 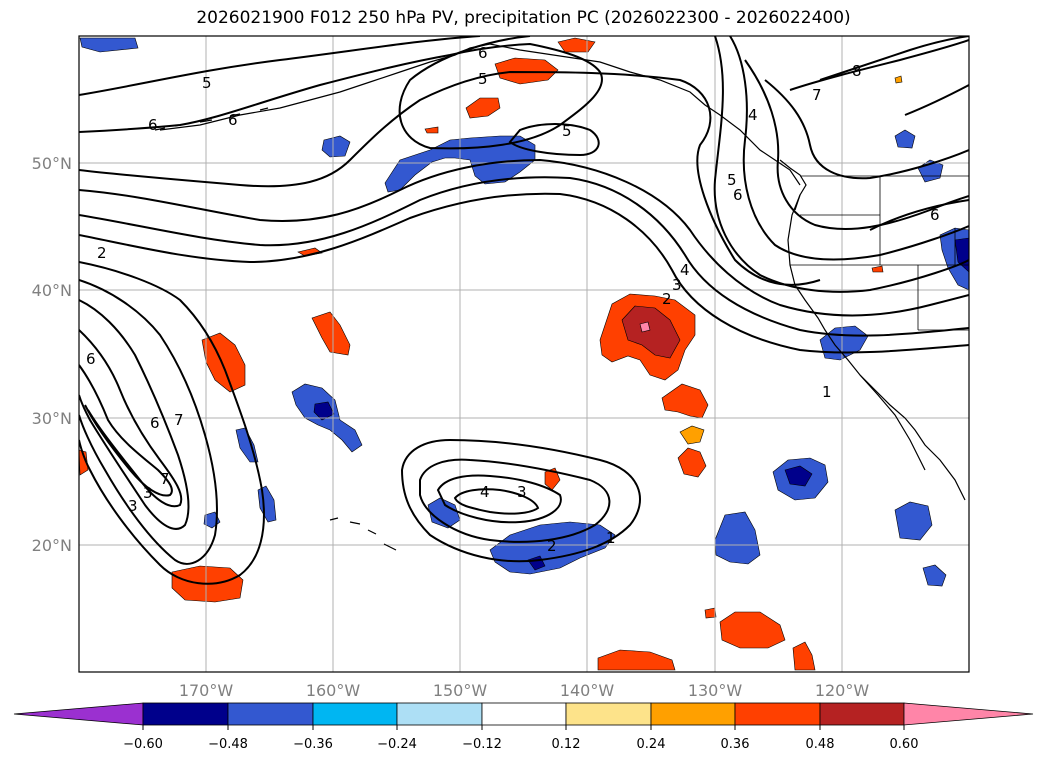 I want to click on hawaii-islands, so click(x=363, y=534).